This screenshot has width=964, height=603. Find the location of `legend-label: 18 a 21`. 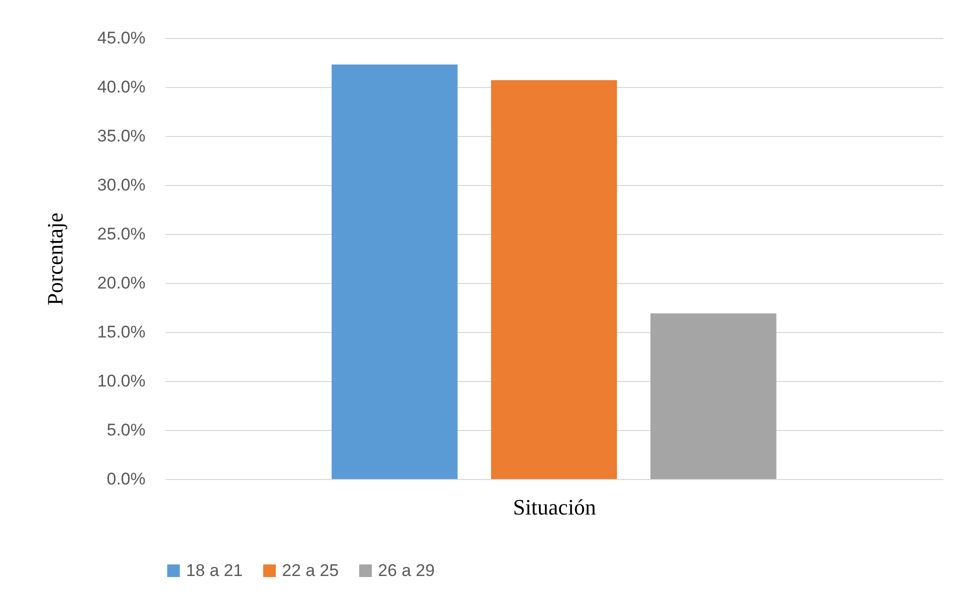

legend-label: 18 a 21 is located at coordinates (214, 570).